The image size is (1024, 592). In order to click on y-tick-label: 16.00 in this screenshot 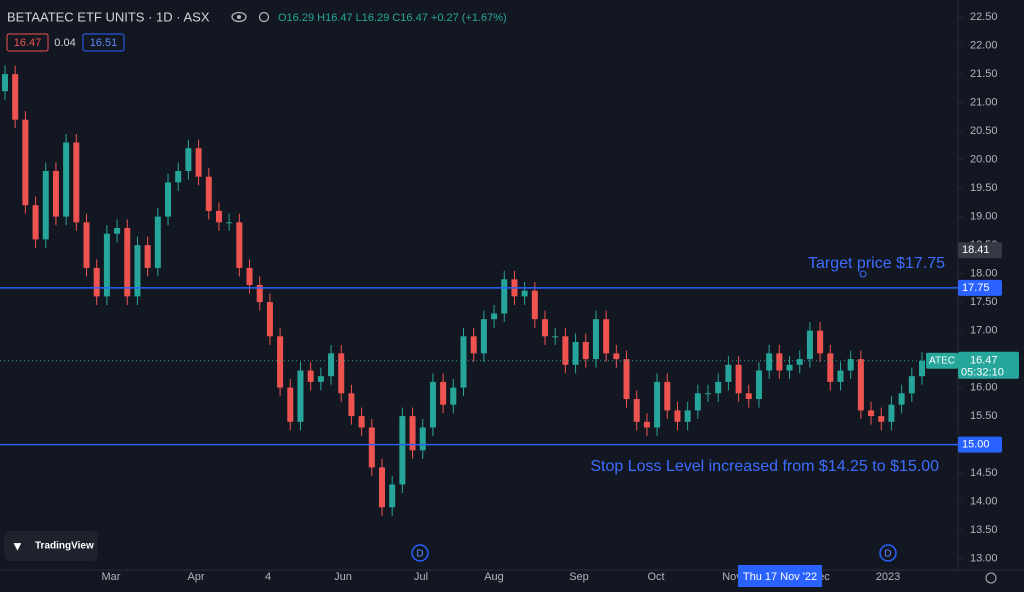, I will do `click(984, 388)`.